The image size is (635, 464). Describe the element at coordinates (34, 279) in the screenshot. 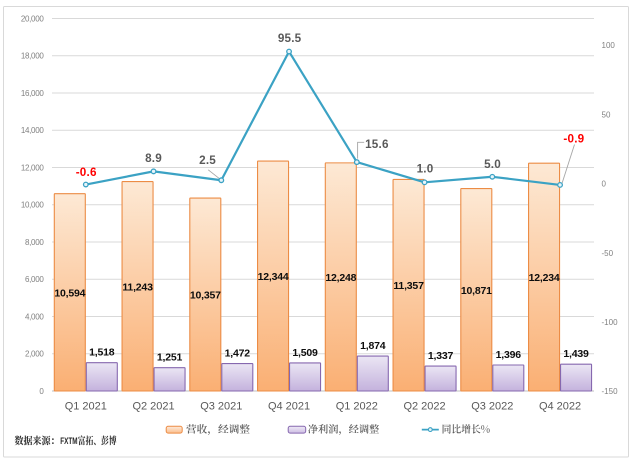

I see `svg-text: 6,000` at that location.